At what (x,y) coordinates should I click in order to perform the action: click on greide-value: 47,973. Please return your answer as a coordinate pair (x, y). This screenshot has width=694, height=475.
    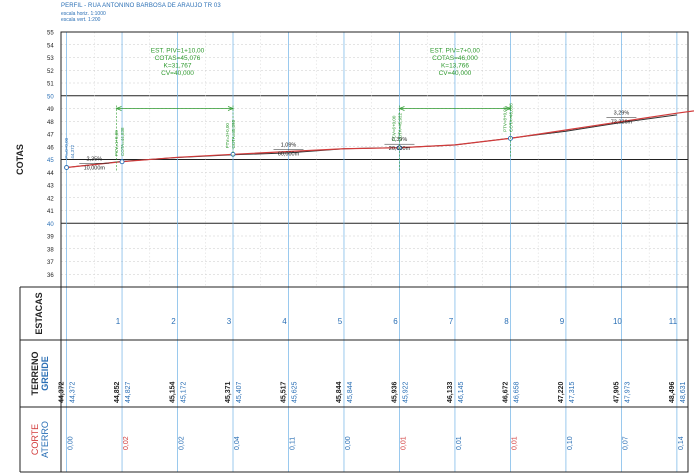
    Looking at the image, I should click on (627, 392).